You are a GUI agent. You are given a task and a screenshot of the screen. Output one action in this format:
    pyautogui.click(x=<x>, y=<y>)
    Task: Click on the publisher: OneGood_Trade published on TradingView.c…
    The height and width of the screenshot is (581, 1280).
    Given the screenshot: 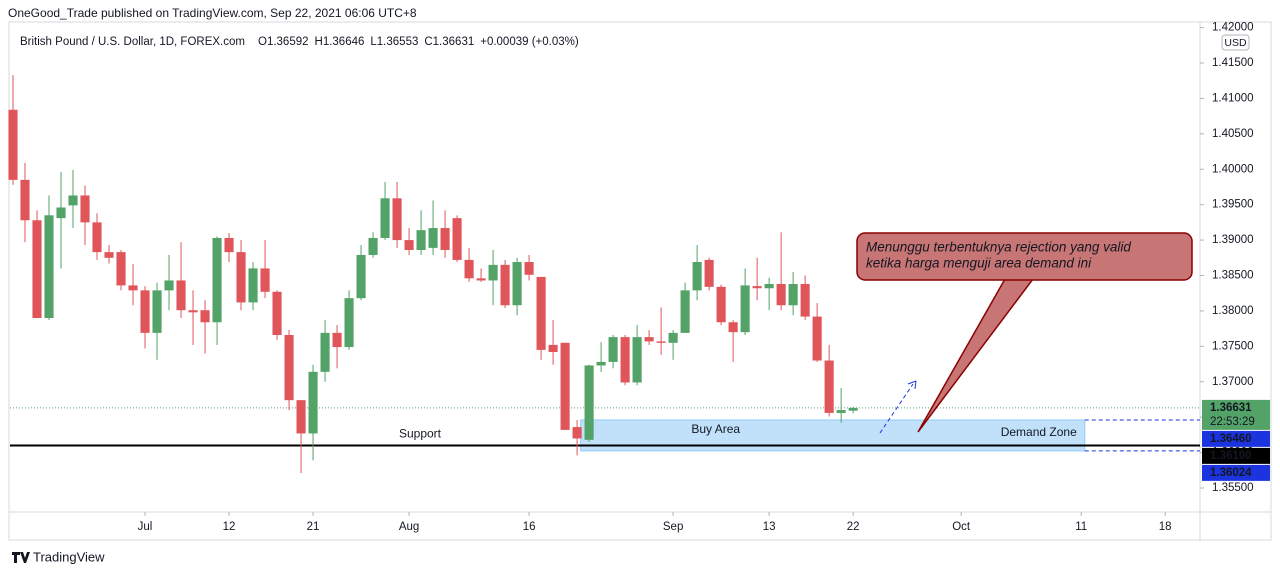 What is the action you would take?
    pyautogui.click(x=212, y=13)
    